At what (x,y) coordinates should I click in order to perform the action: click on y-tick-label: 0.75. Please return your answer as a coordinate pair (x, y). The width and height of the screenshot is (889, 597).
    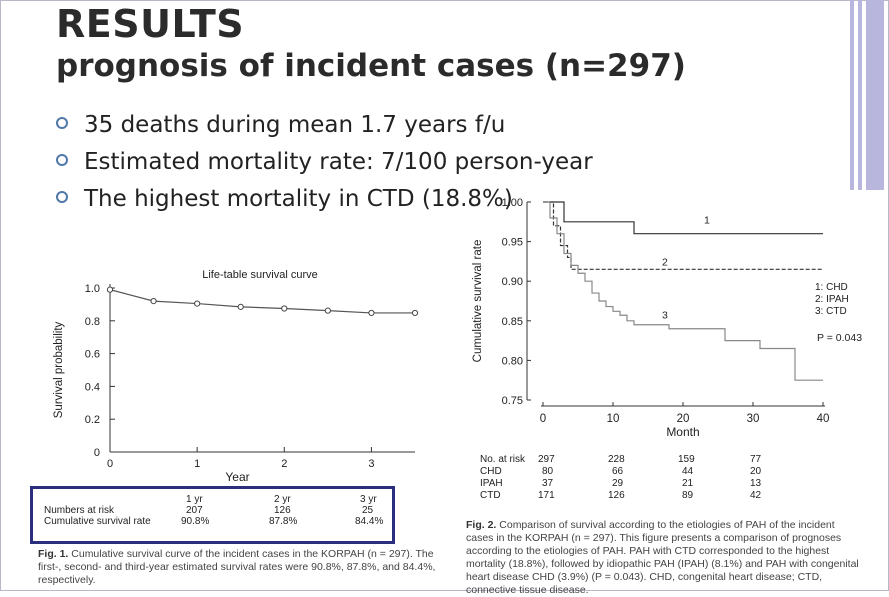
    Looking at the image, I should click on (512, 401).